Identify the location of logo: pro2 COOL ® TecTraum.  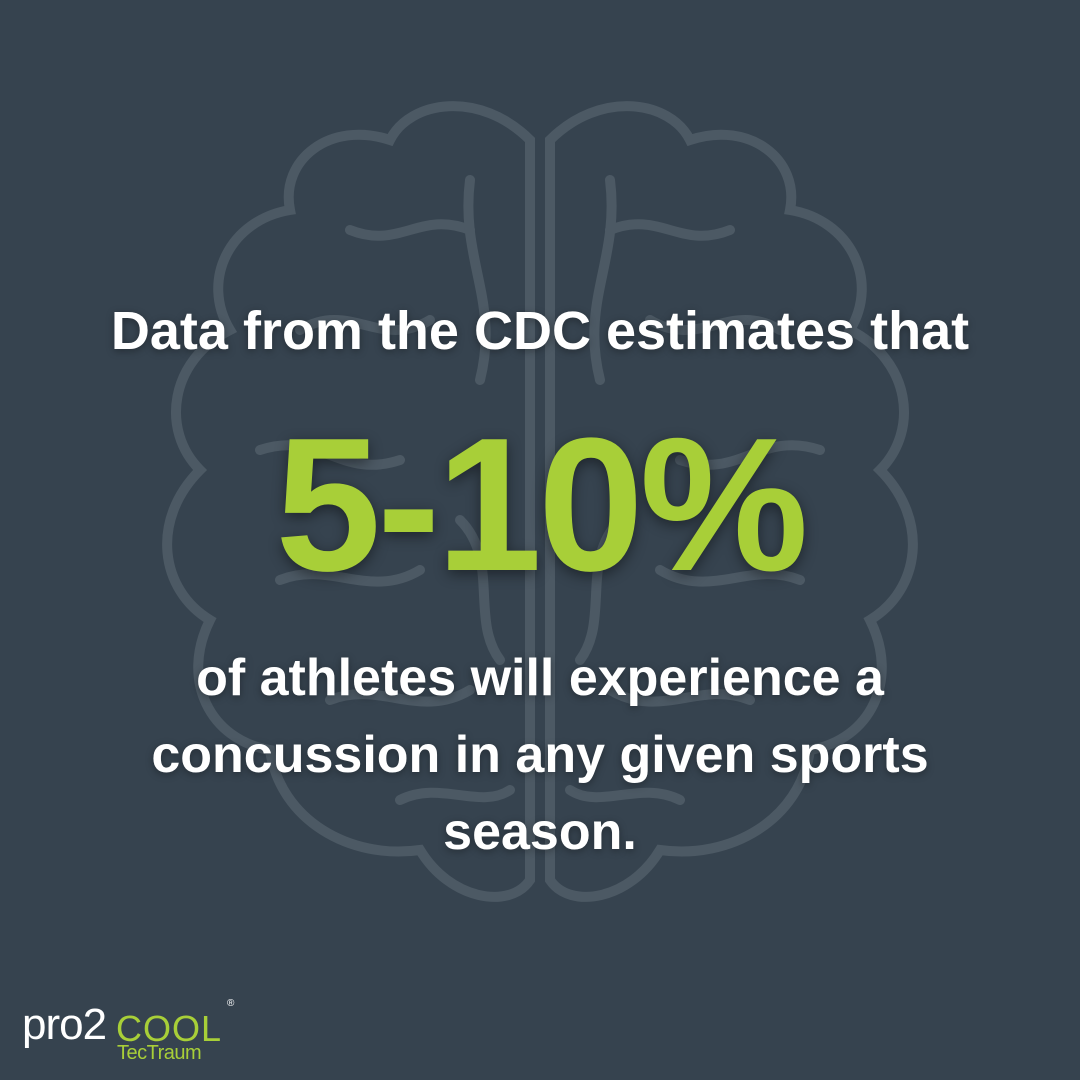
(132, 1034).